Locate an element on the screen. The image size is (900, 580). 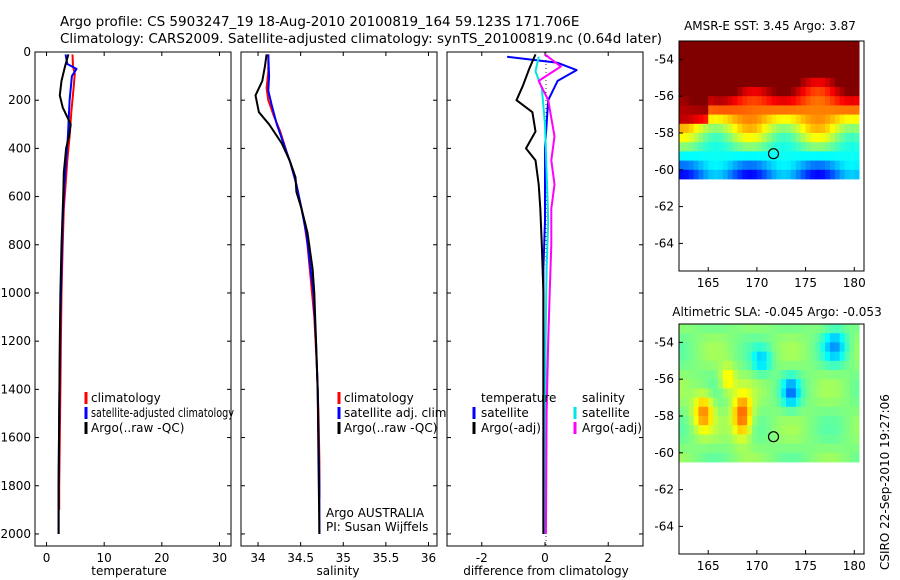
salinity-x-tick-label: 36 is located at coordinates (428, 558).